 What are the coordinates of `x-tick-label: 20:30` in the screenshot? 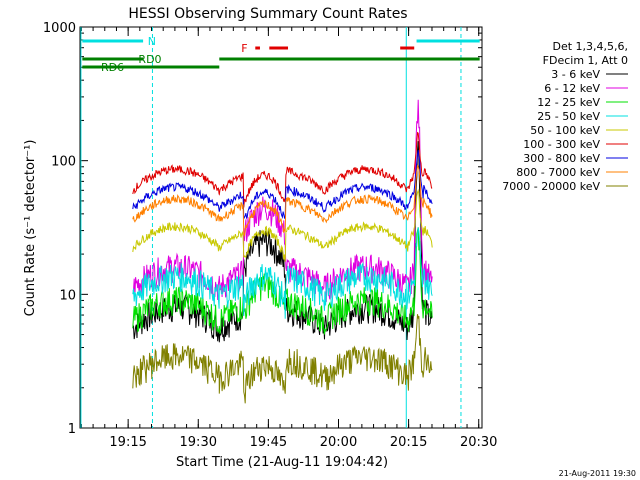 It's located at (478, 442).